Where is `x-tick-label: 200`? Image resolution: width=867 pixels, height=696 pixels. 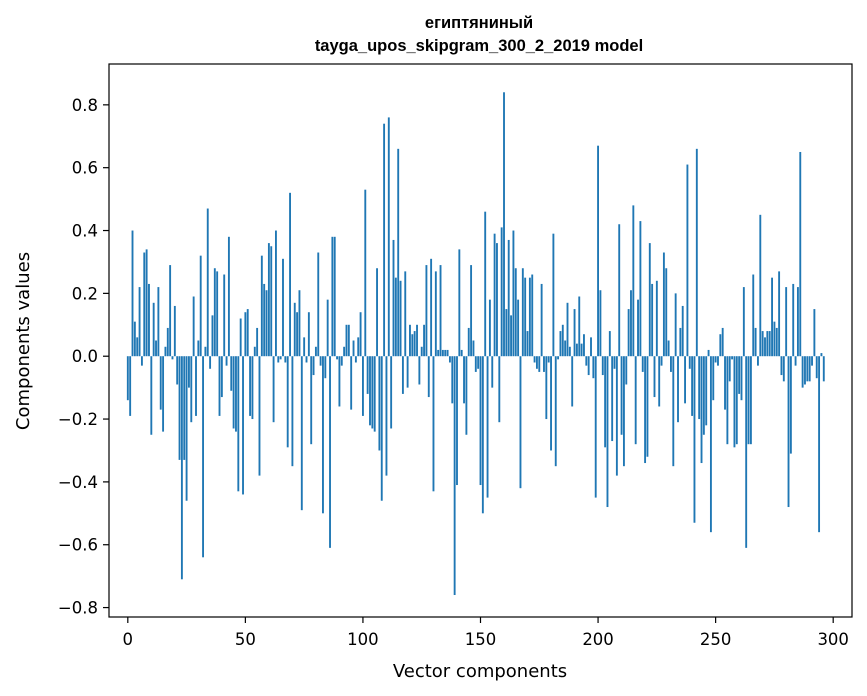 x-tick-label: 200 is located at coordinates (598, 639).